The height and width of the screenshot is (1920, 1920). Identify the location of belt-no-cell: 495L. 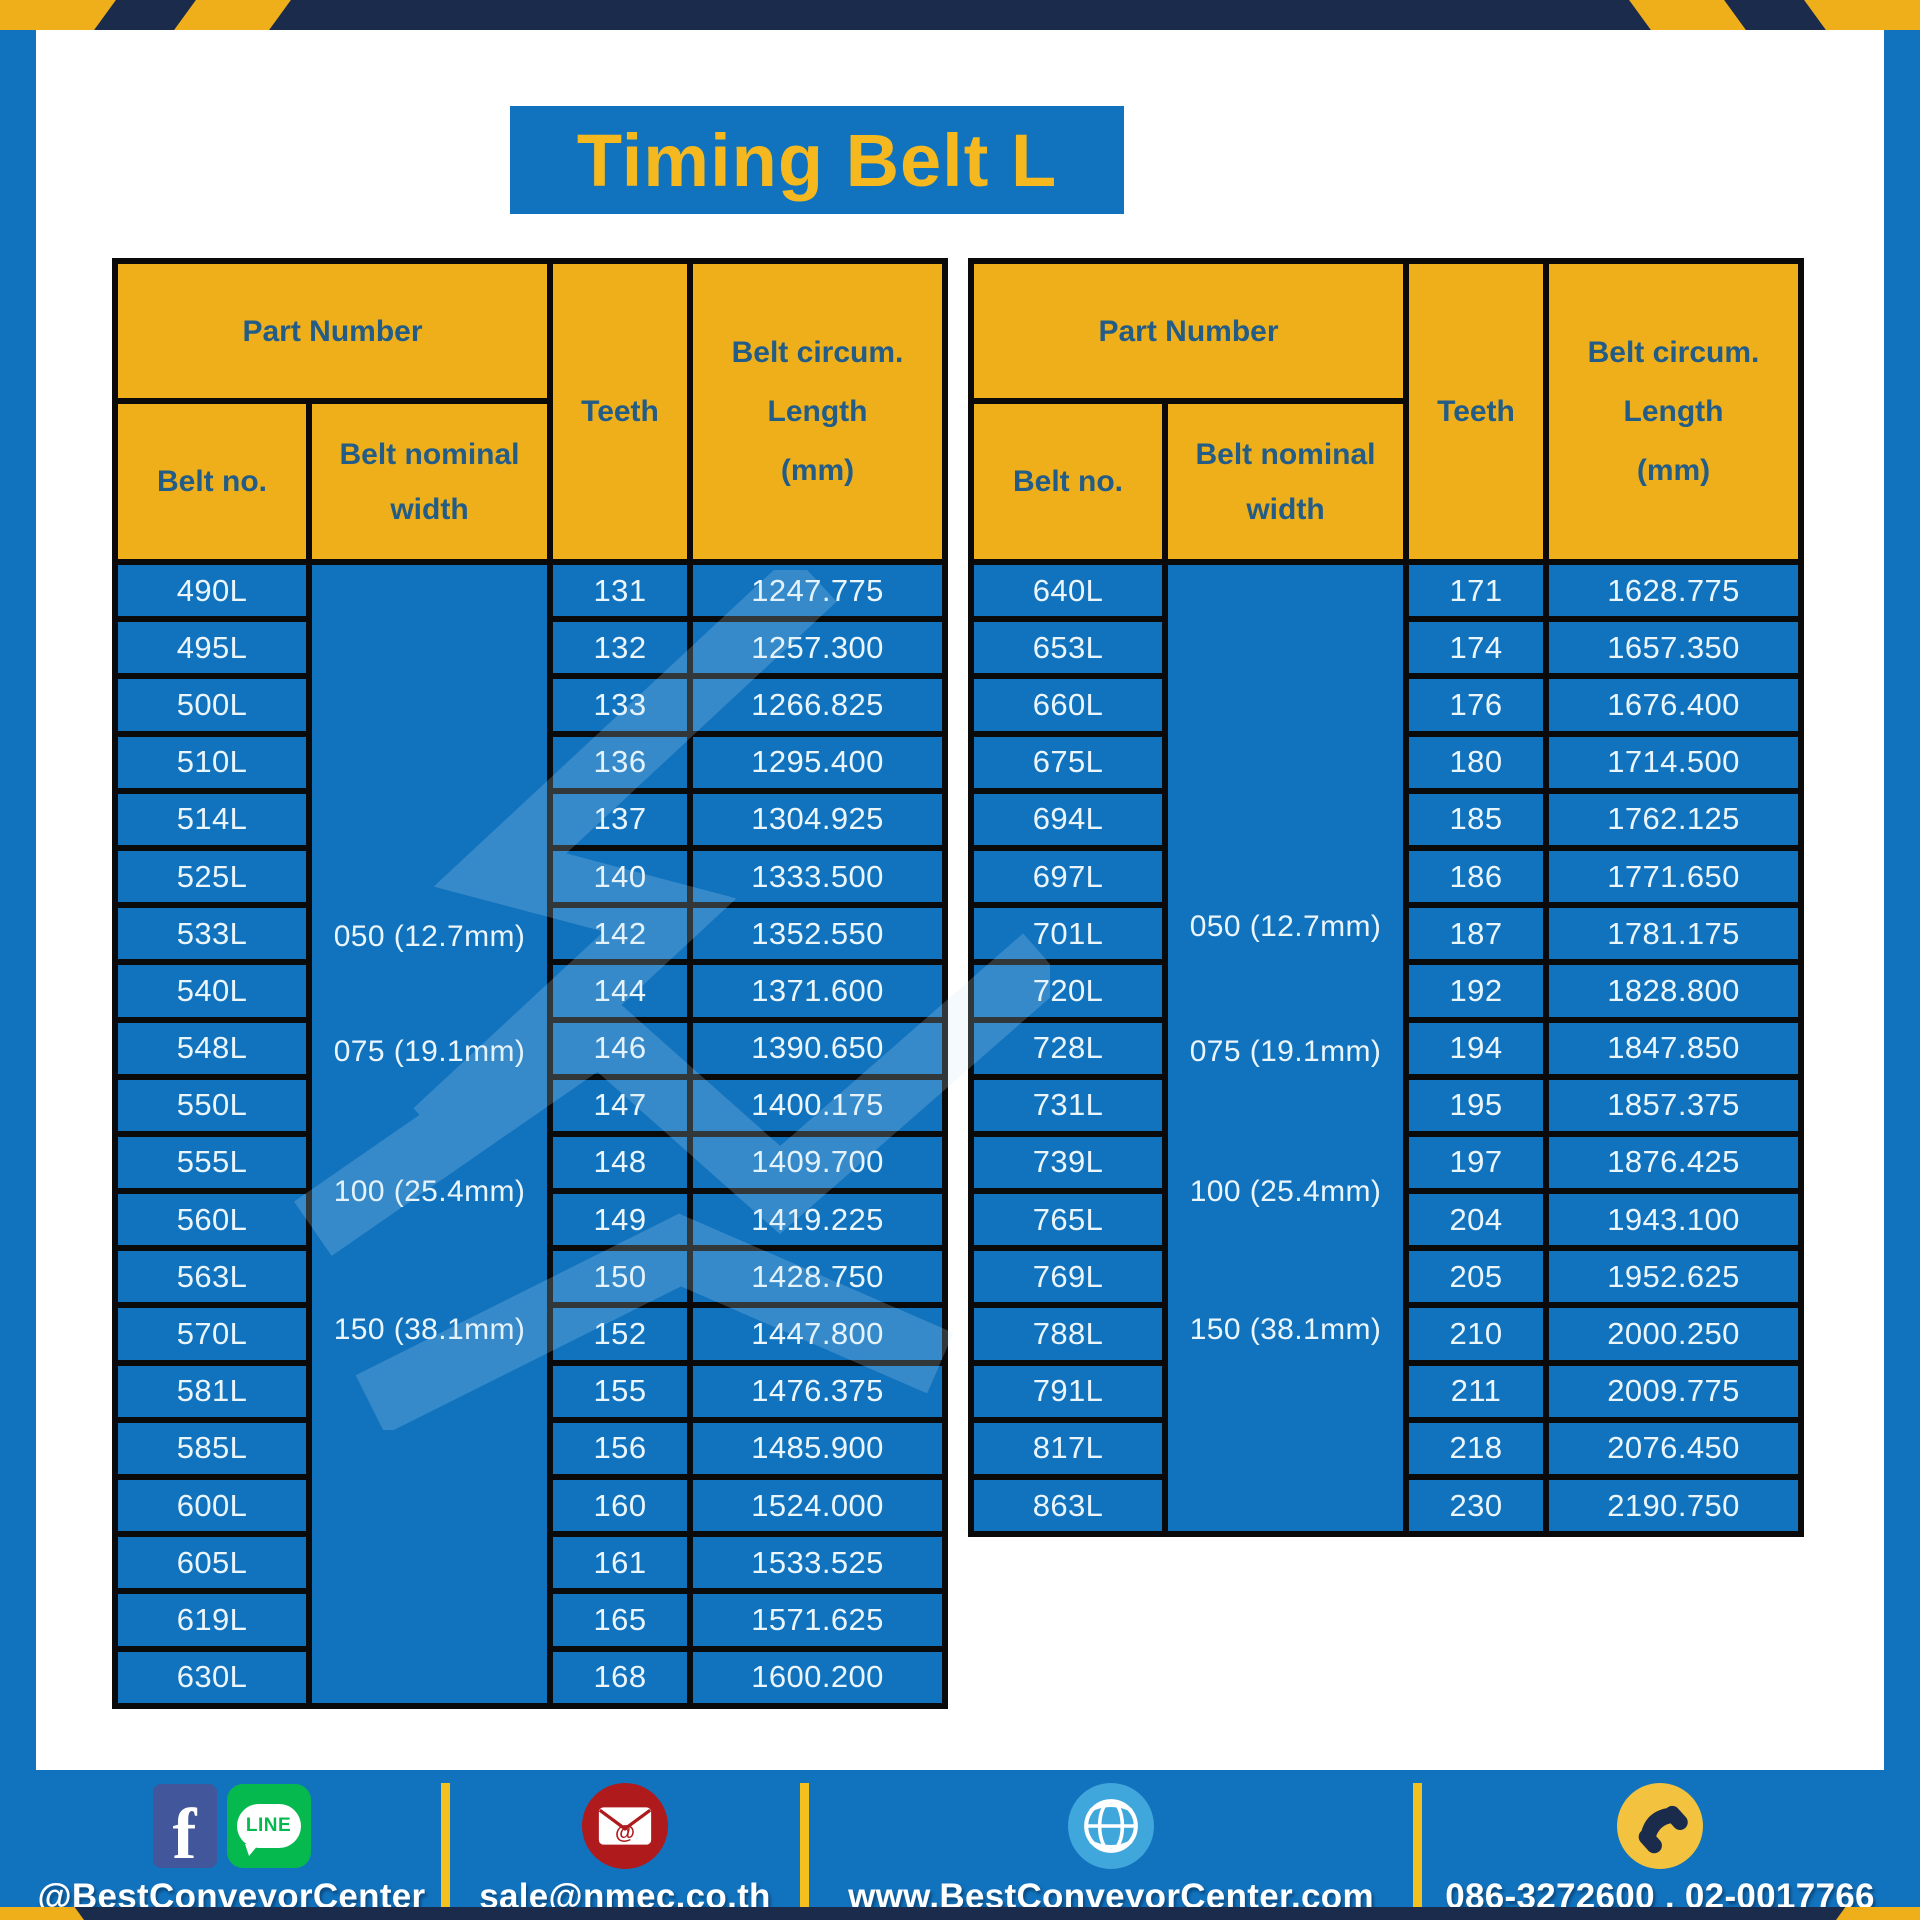
(212, 648).